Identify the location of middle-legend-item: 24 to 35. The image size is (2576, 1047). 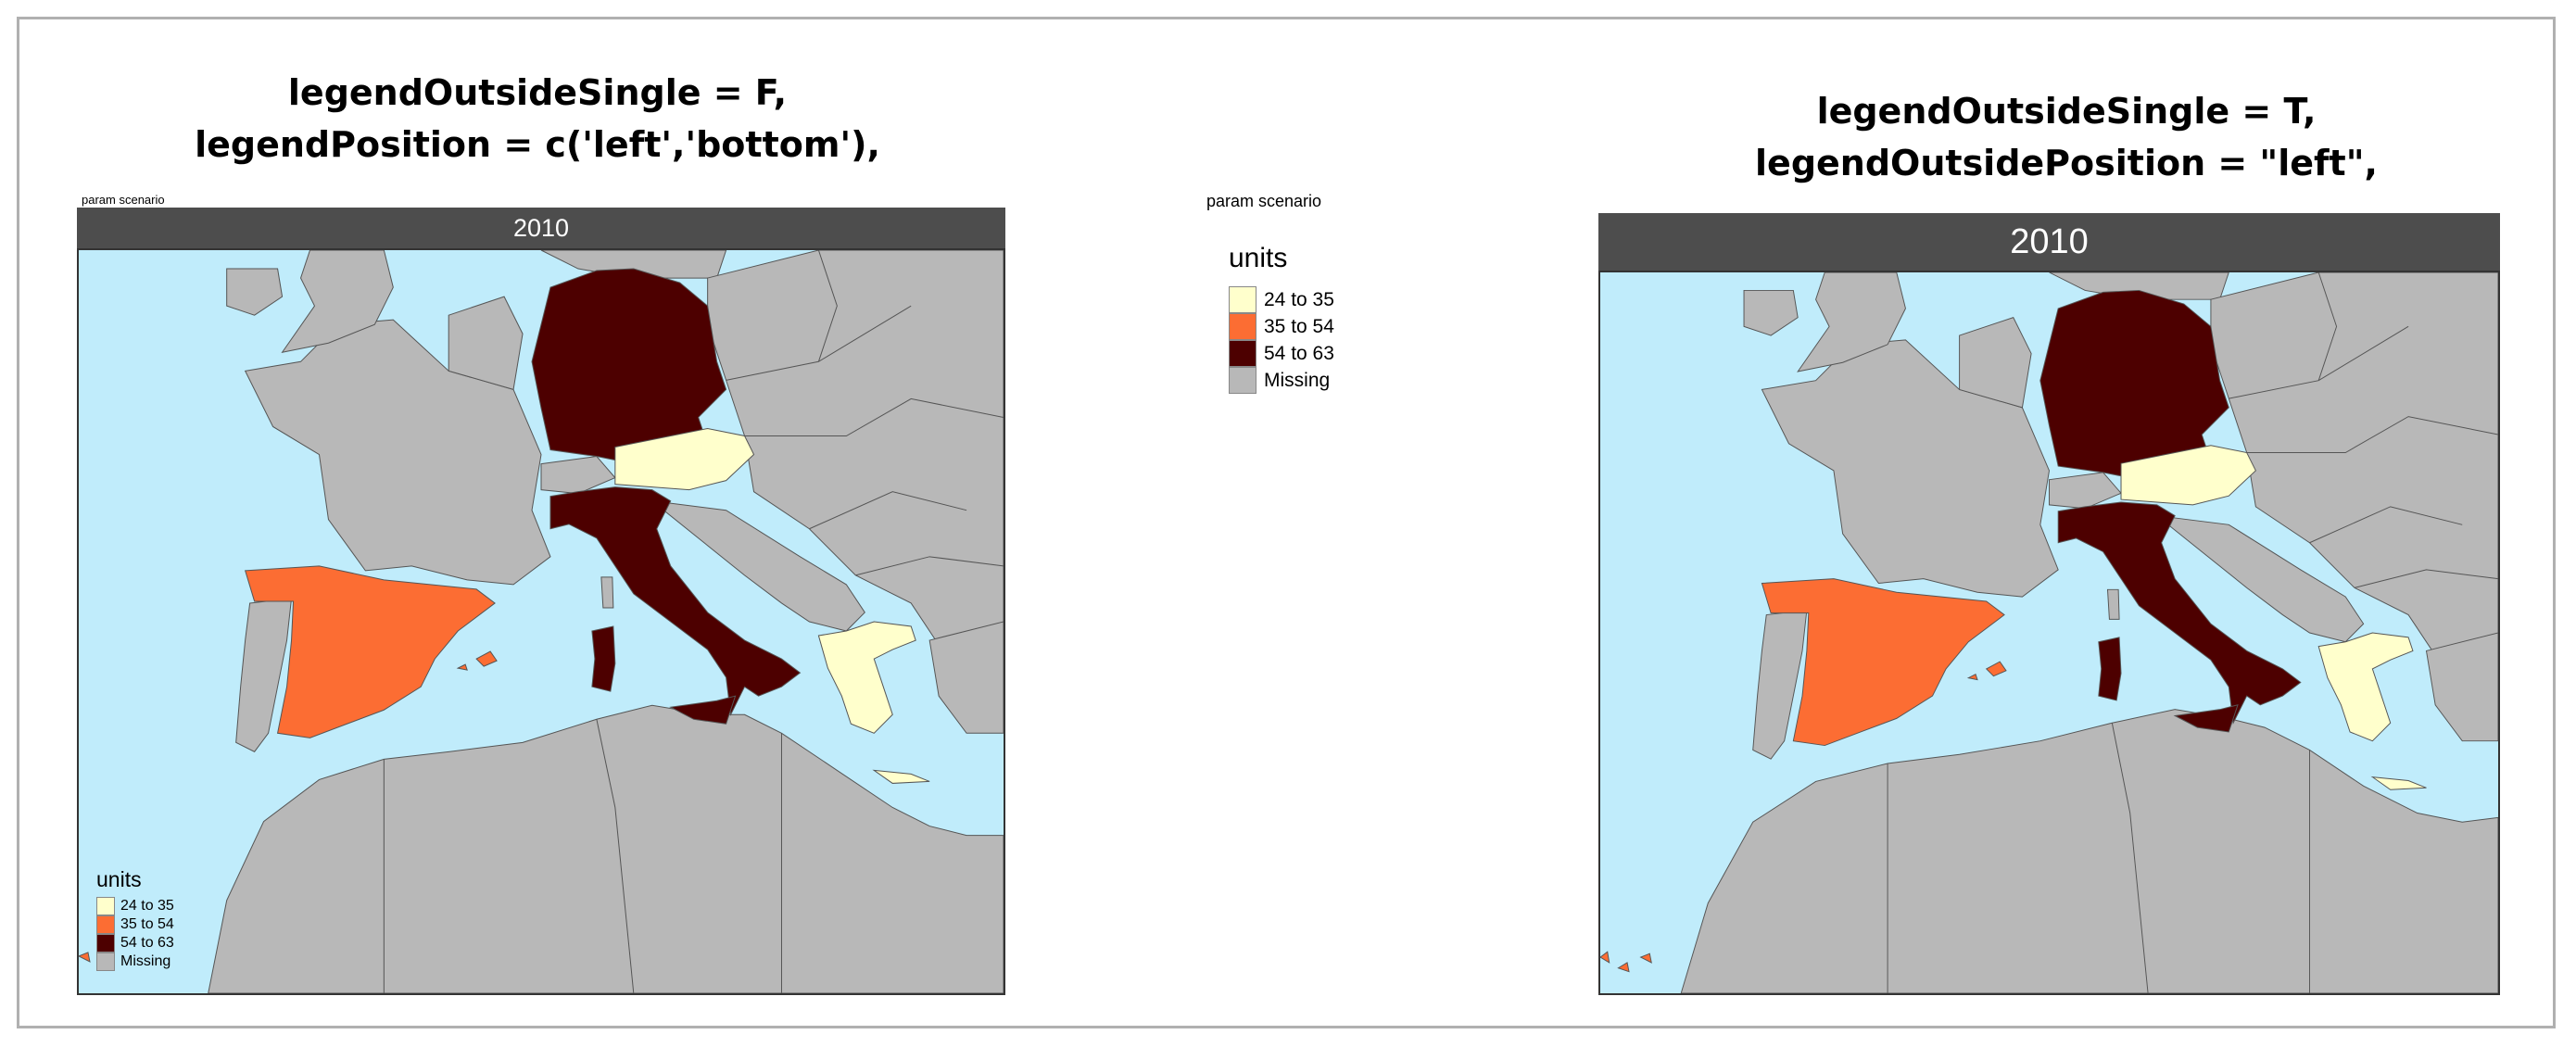
(1281, 299).